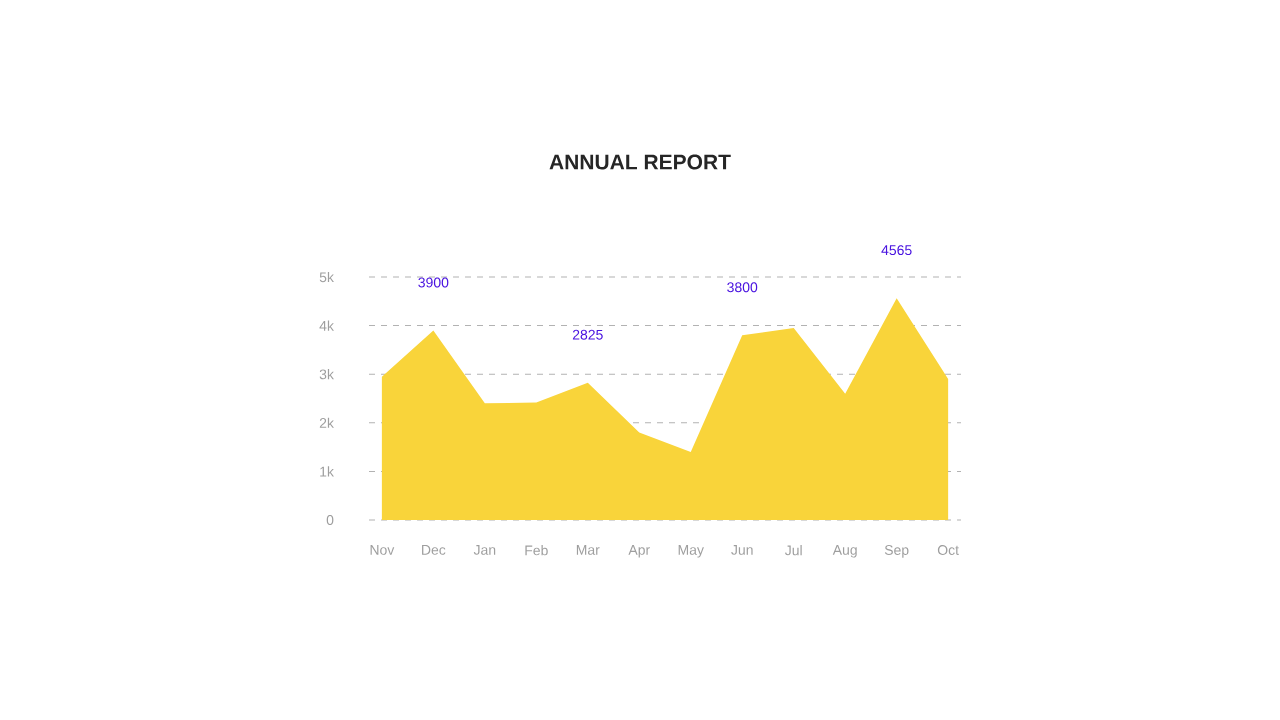 This screenshot has height=720, width=1280. Describe the element at coordinates (433, 282) in the screenshot. I see `data-label: 3900` at that location.